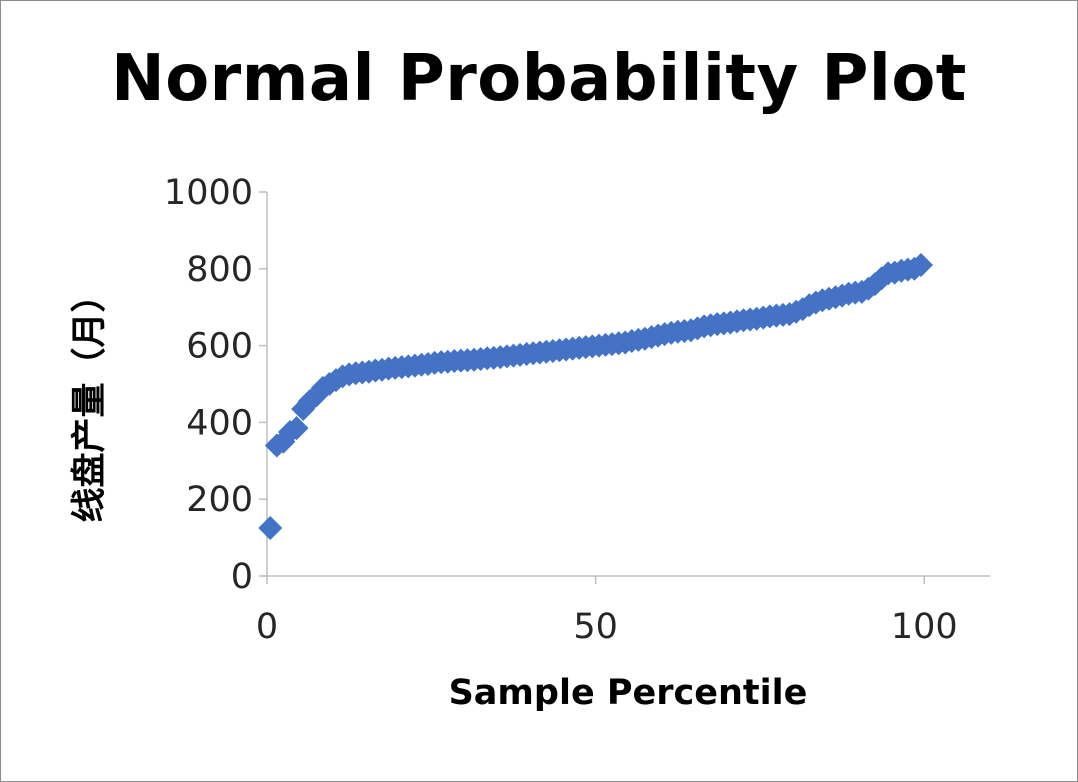  Describe the element at coordinates (628, 693) in the screenshot. I see `x-axis-title: Sample Percentile` at that location.